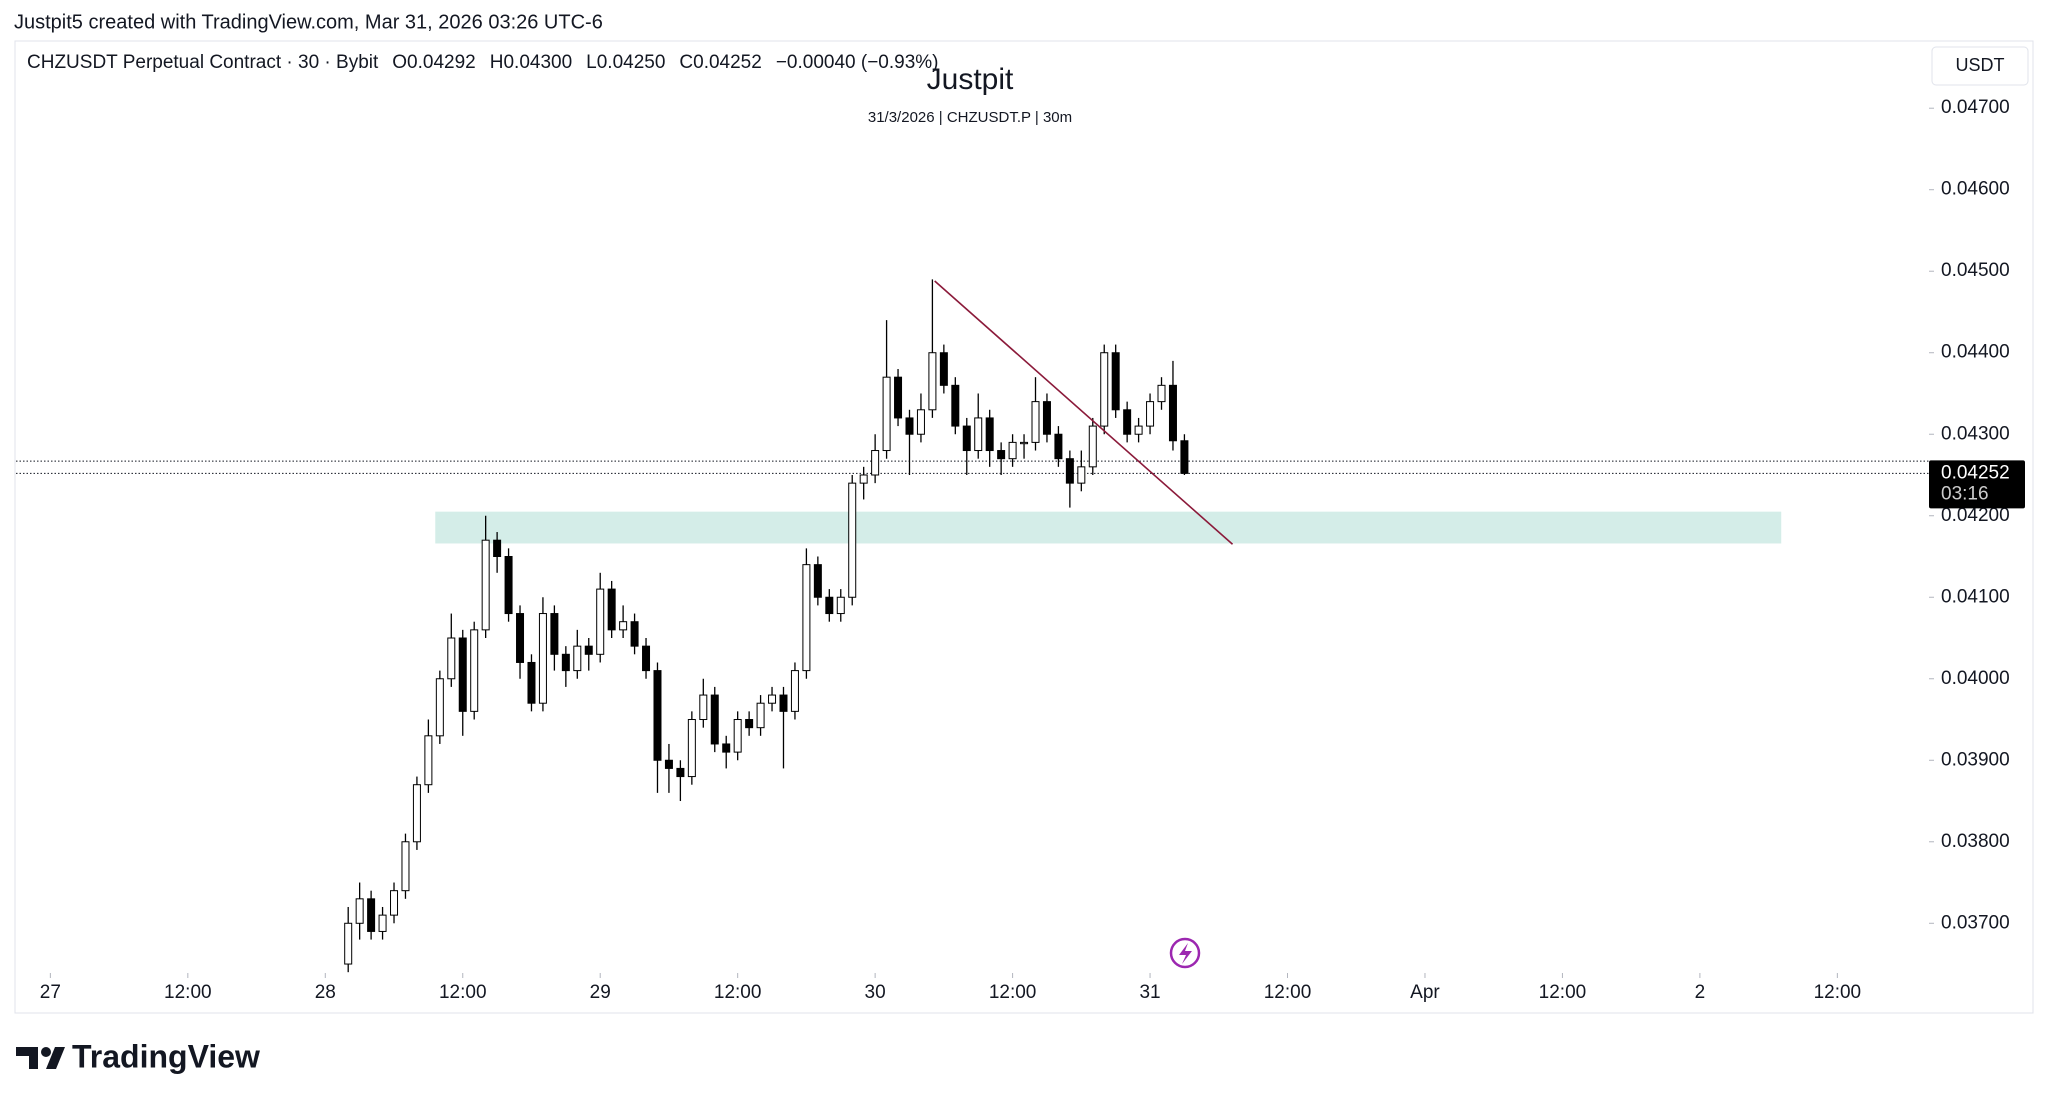 The height and width of the screenshot is (1105, 2048). Describe the element at coordinates (531, 62) in the screenshot. I see `header-field: H0.04300` at that location.